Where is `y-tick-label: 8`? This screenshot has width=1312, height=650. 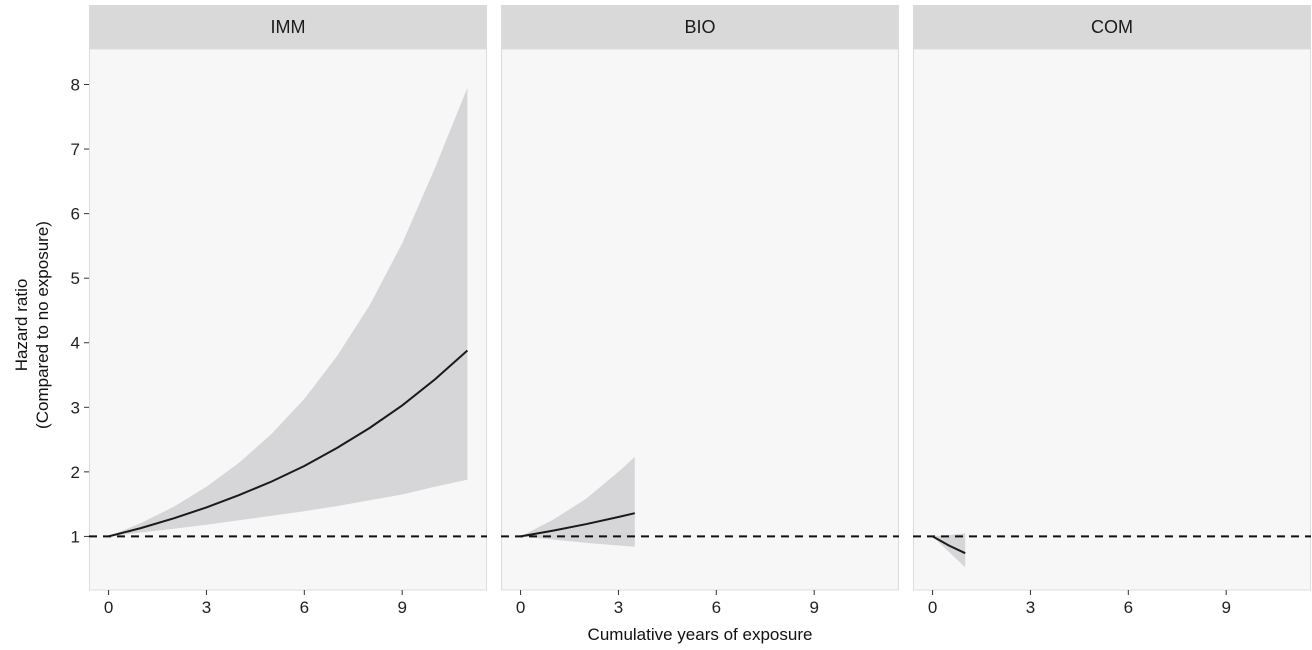
y-tick-label: 8 is located at coordinates (75, 85).